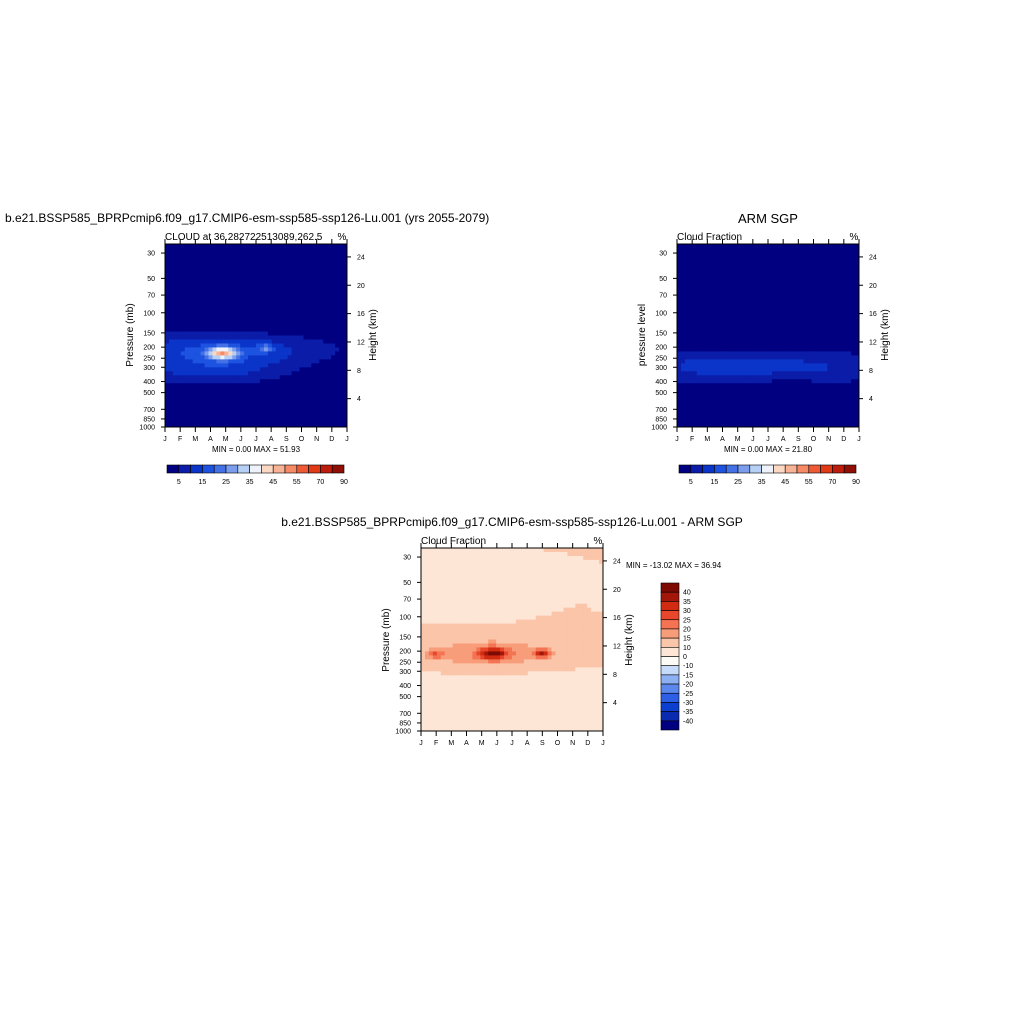 The width and height of the screenshot is (1024, 1024). Describe the element at coordinates (661, 393) in the screenshot. I see `obs-y-tick-label: 500` at that location.